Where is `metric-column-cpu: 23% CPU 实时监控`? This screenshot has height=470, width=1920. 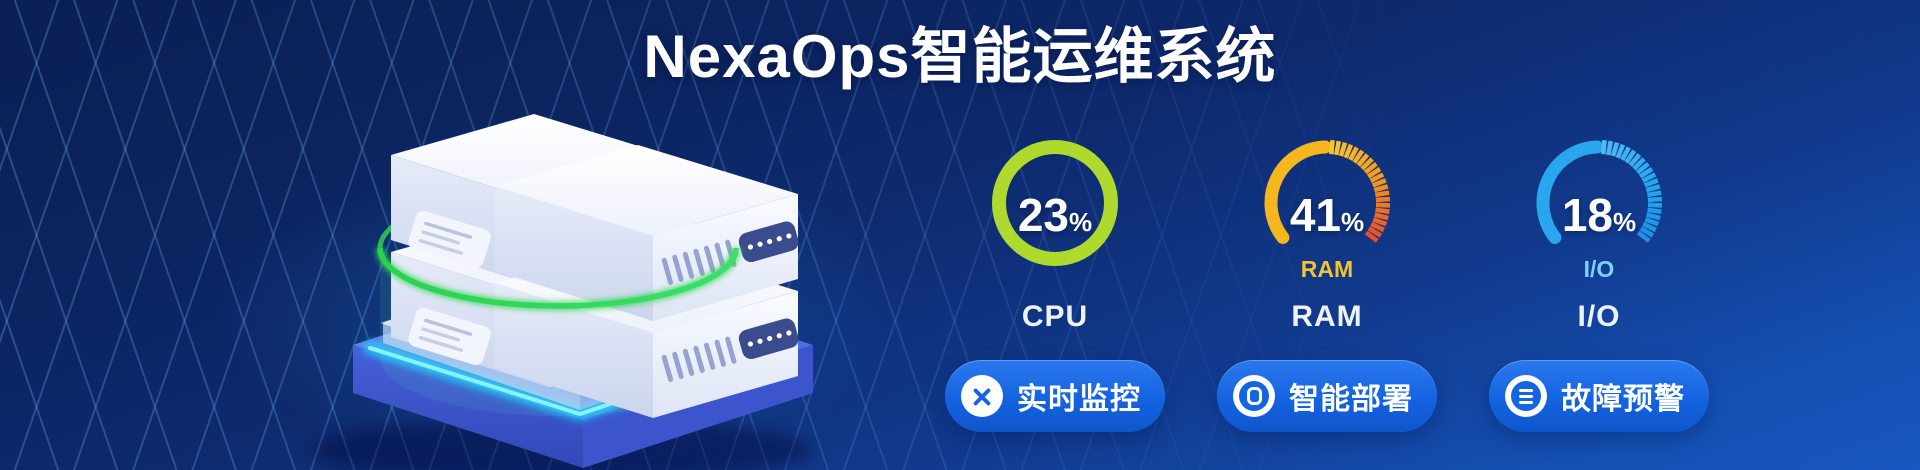 metric-column-cpu: 23% CPU 实时监控 is located at coordinates (1055, 280).